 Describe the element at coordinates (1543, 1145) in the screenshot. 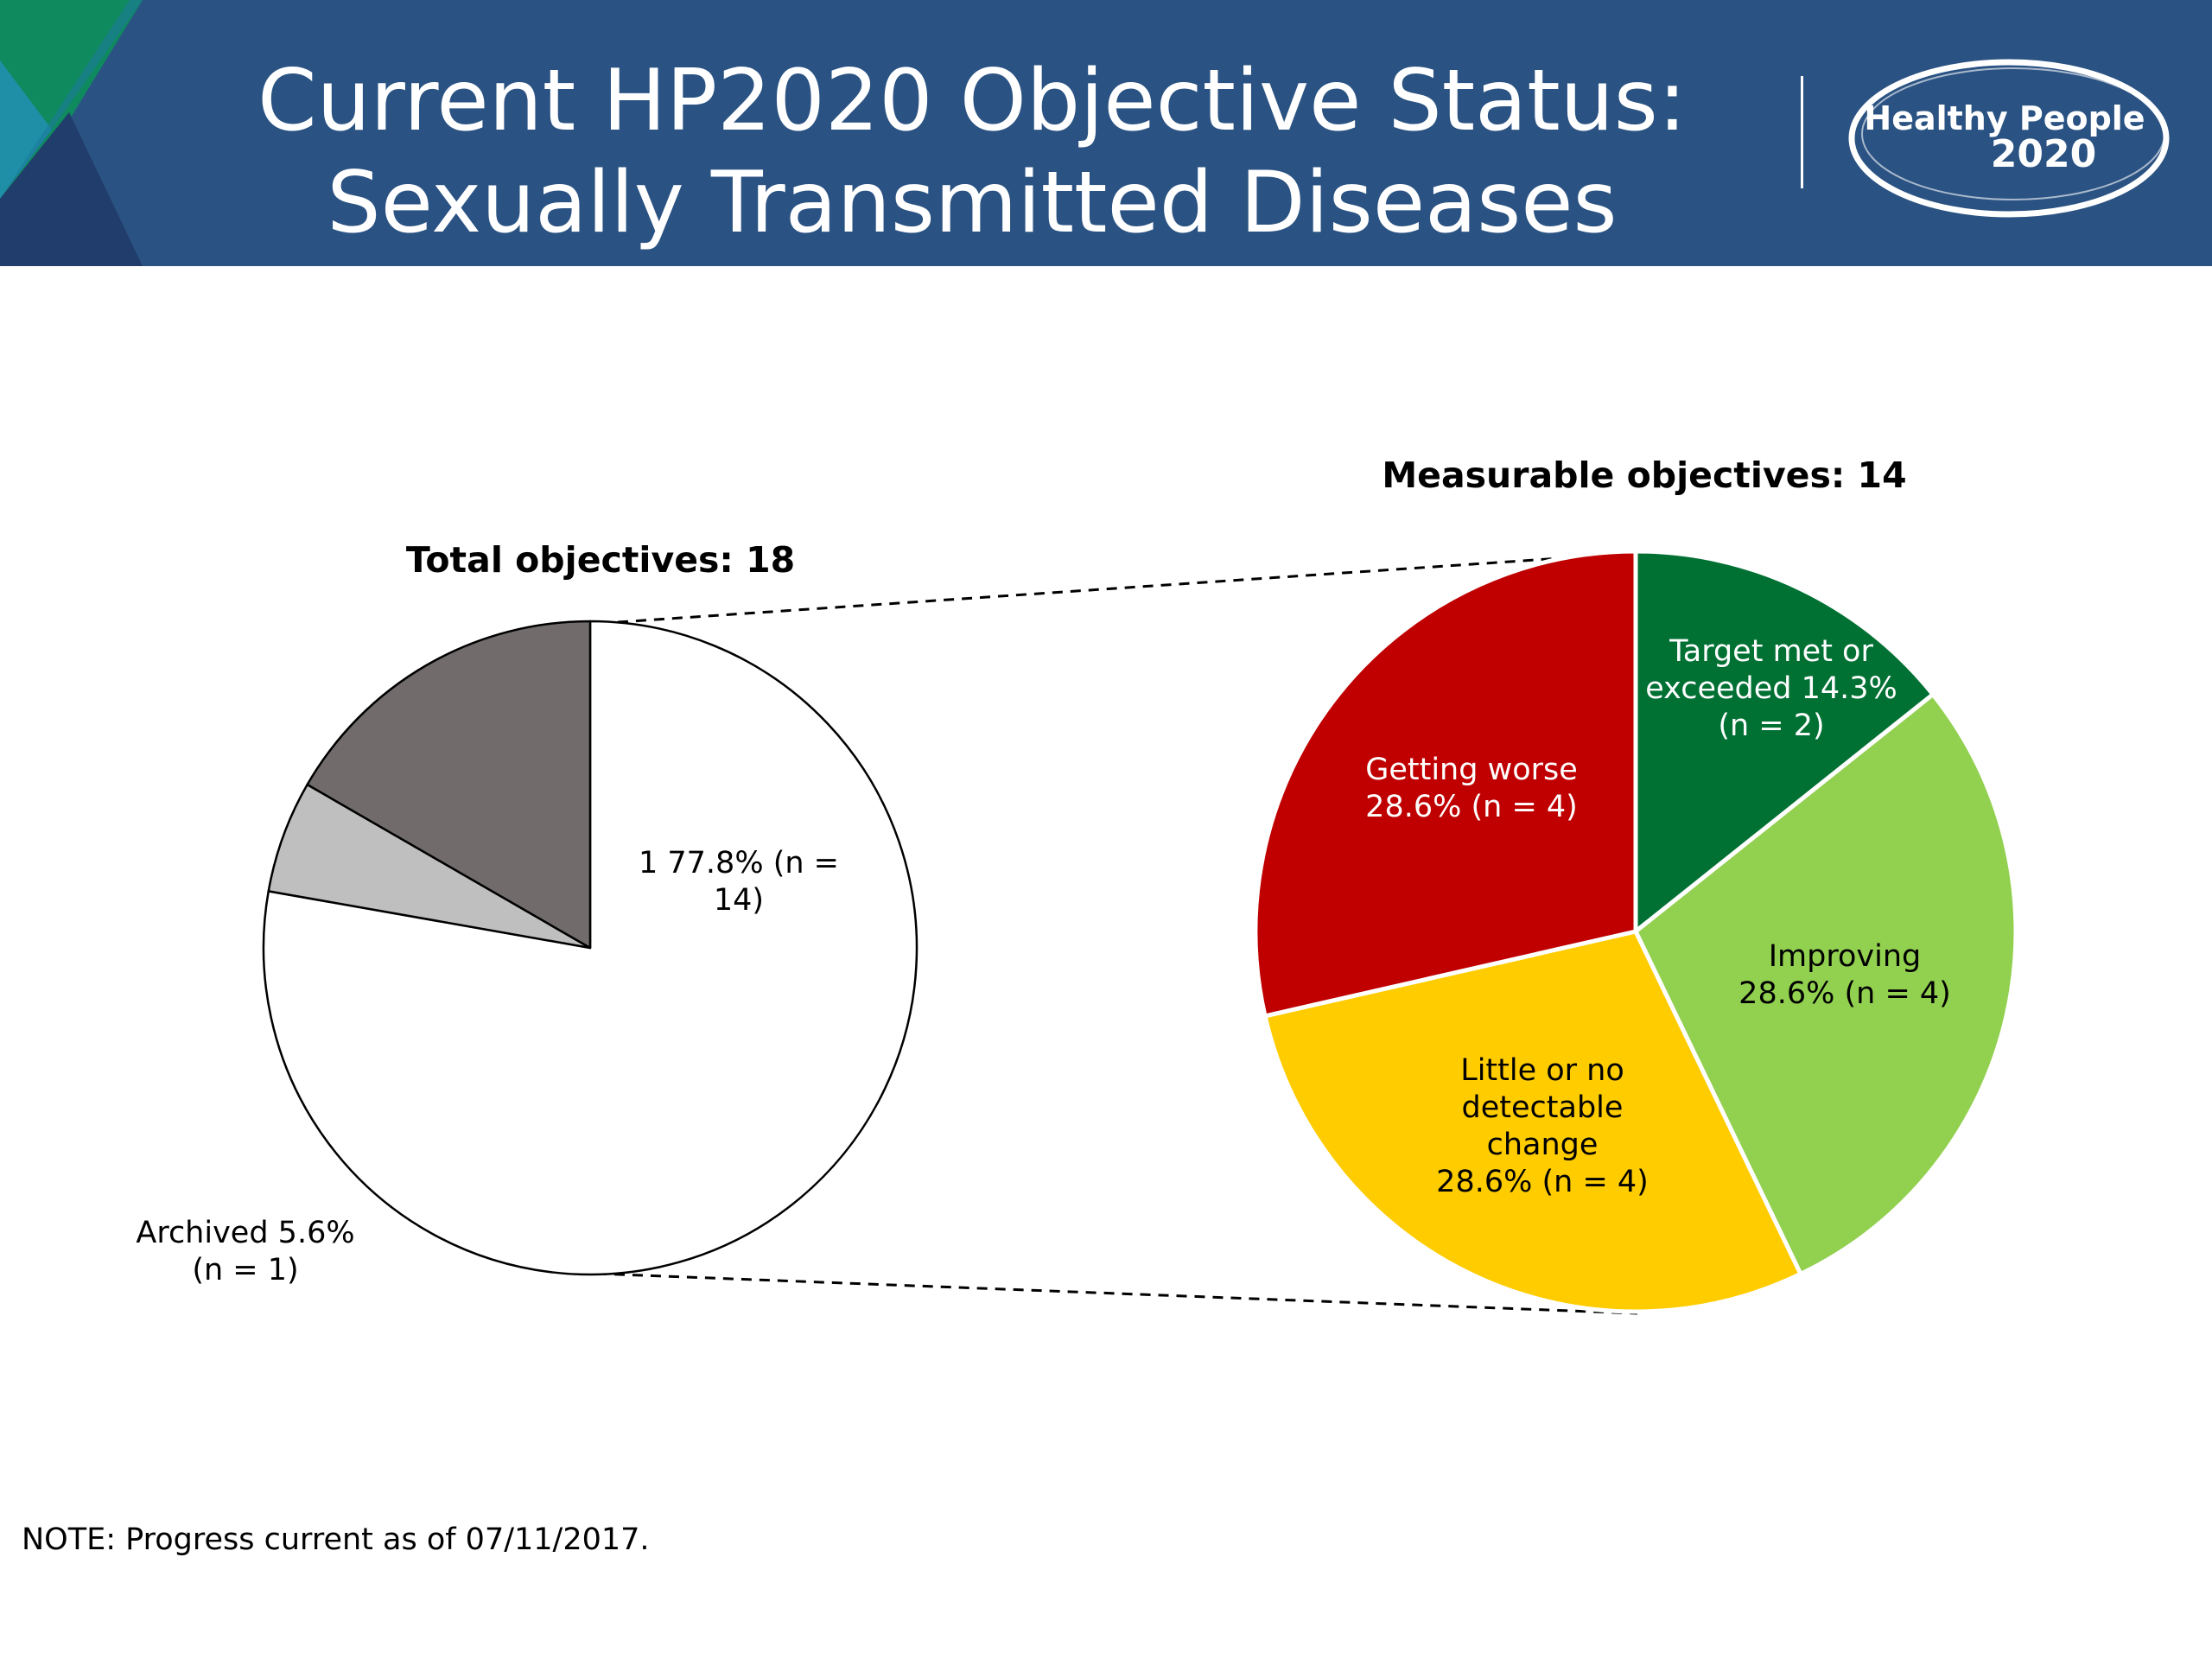

I see `slice-label-line: change` at that location.